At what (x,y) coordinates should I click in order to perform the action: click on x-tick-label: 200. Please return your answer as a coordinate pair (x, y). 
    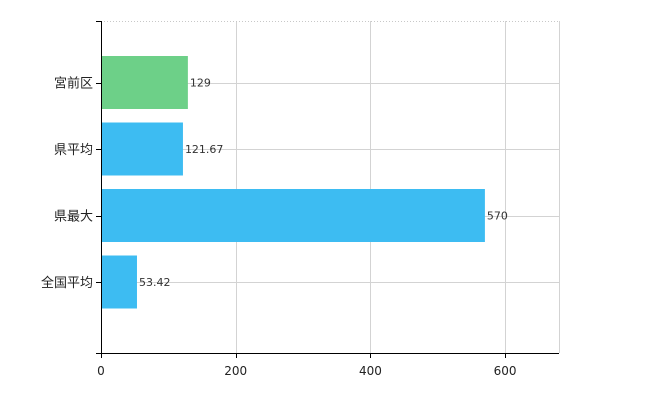
    Looking at the image, I should click on (235, 371).